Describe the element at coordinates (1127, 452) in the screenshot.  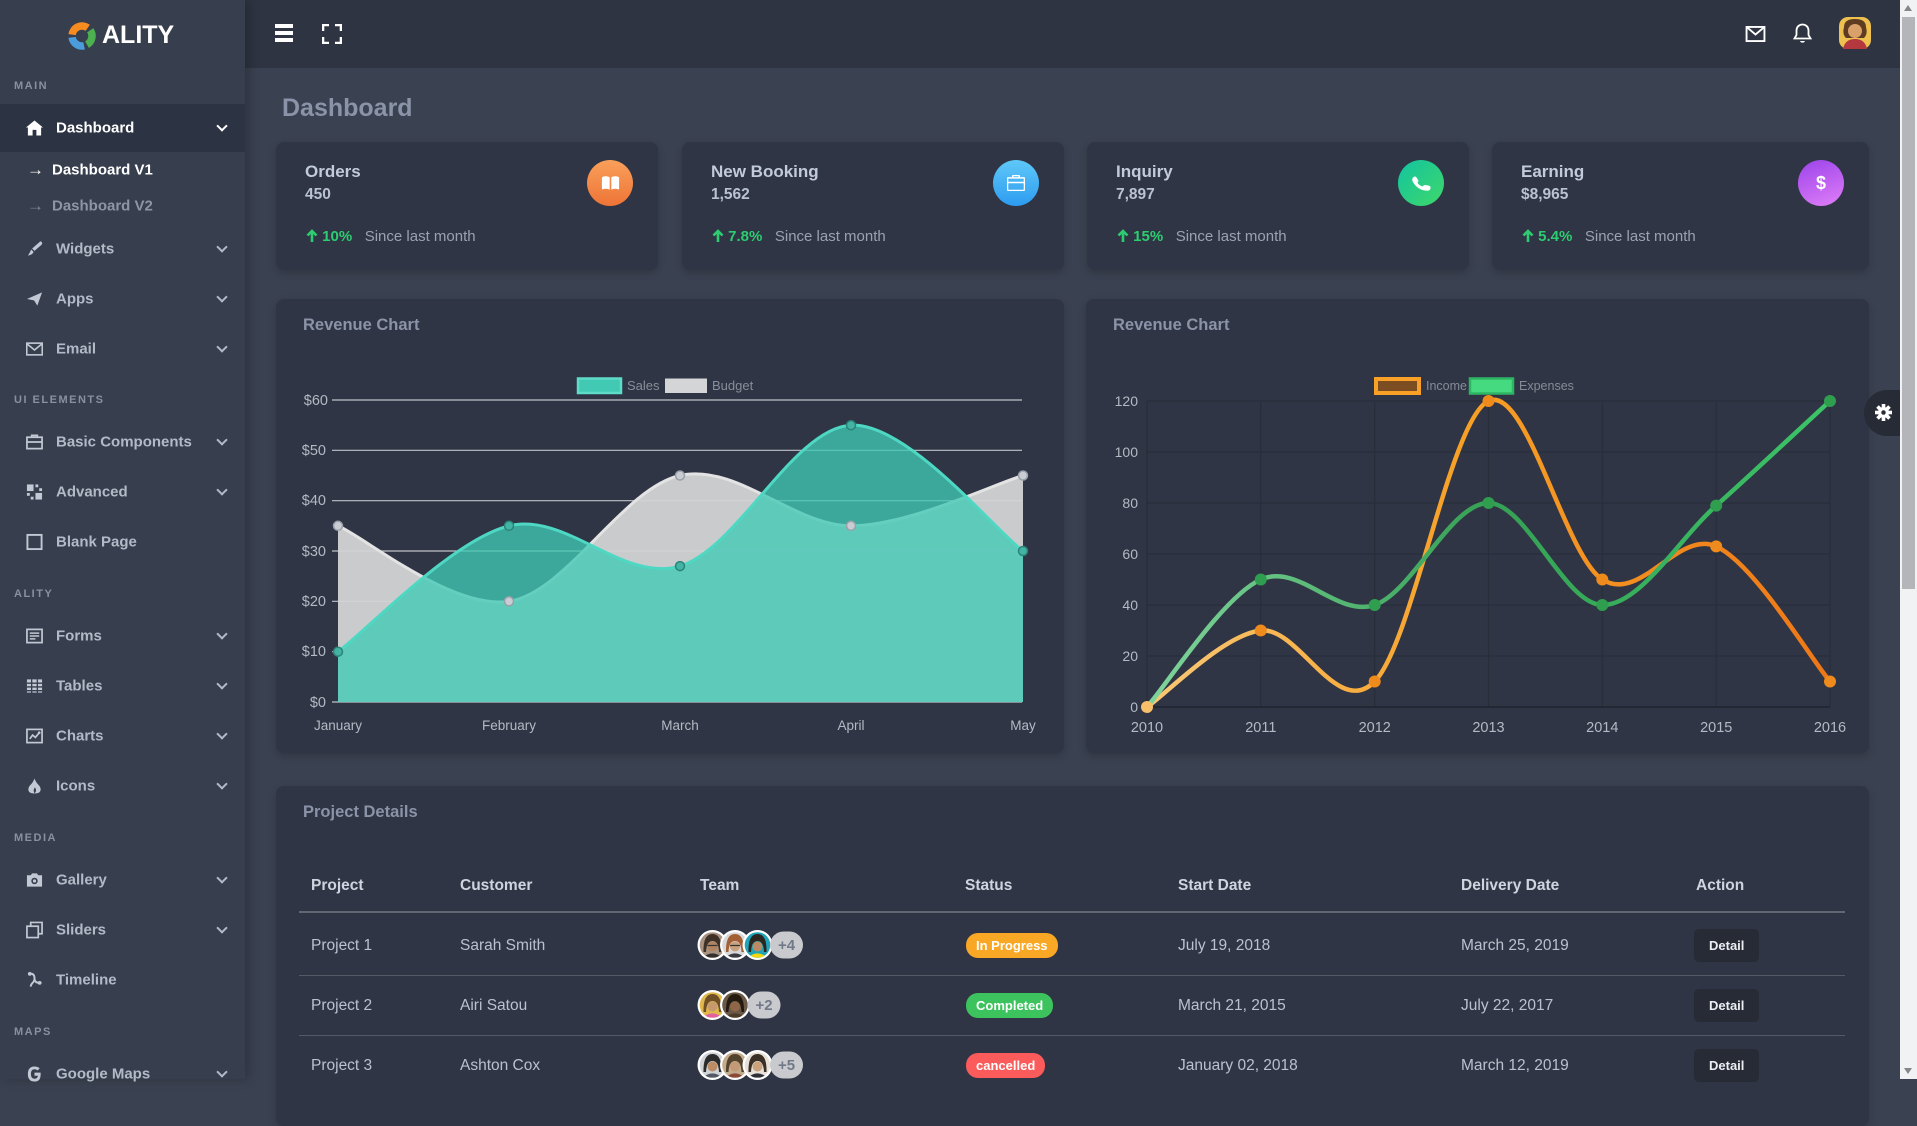
I see `svg-text: 100` at that location.